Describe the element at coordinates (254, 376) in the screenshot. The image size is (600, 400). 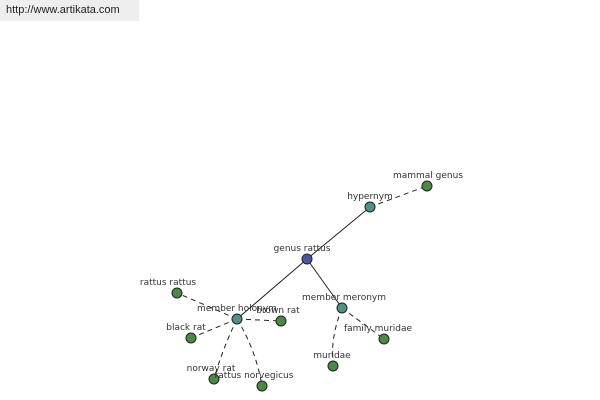
I see `node-label: rattus norvegicus` at that location.